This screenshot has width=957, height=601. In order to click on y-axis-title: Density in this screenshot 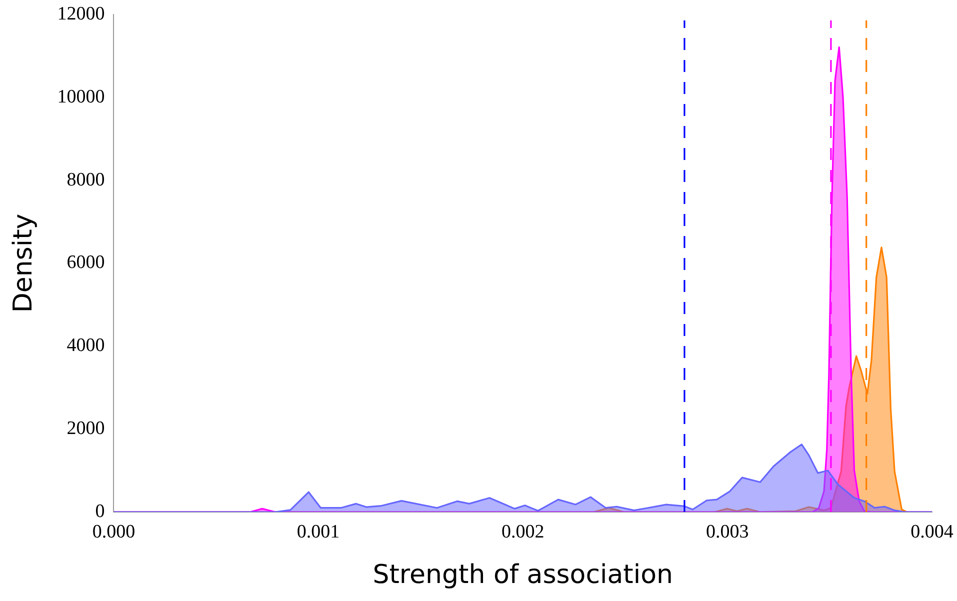, I will do `click(23, 263)`.